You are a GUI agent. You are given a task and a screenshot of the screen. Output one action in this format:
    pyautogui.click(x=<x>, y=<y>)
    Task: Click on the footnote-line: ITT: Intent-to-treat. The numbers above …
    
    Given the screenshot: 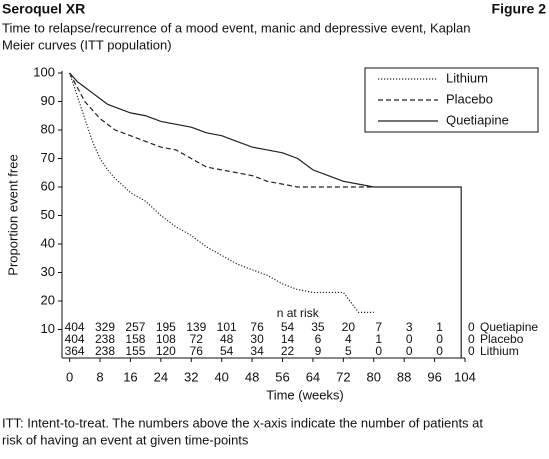 What is the action you would take?
    pyautogui.click(x=242, y=422)
    